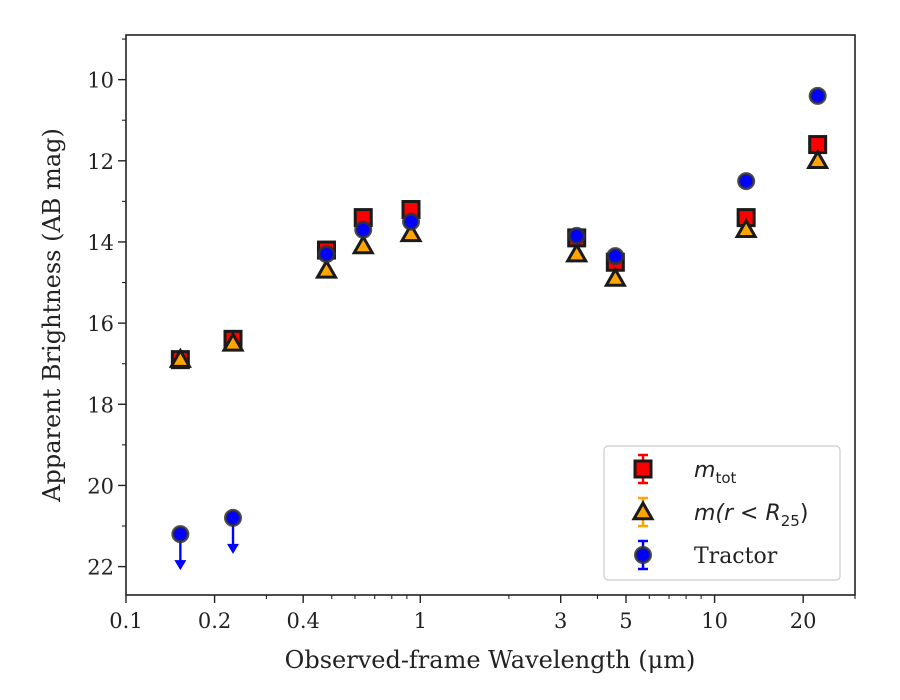 This screenshot has width=900, height=700. I want to click on y-tick-label: 20, so click(100, 486).